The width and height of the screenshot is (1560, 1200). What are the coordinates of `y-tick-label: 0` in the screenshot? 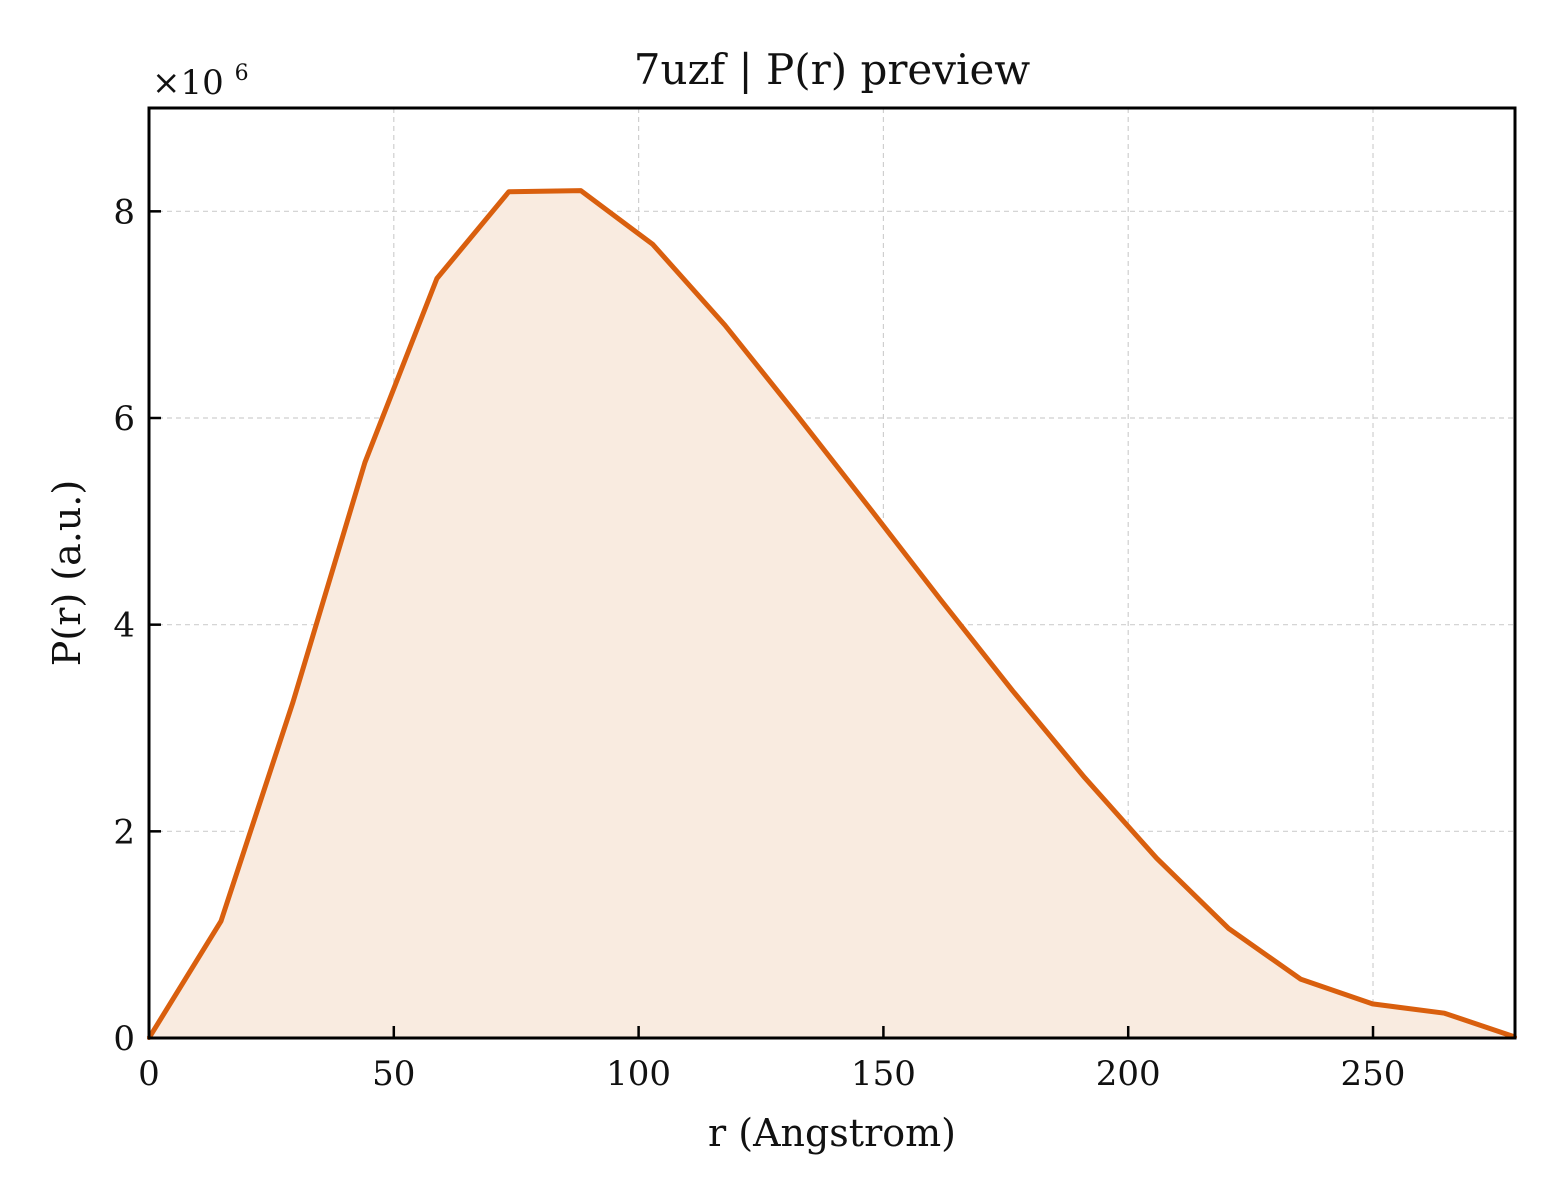 It's located at (124, 1039).